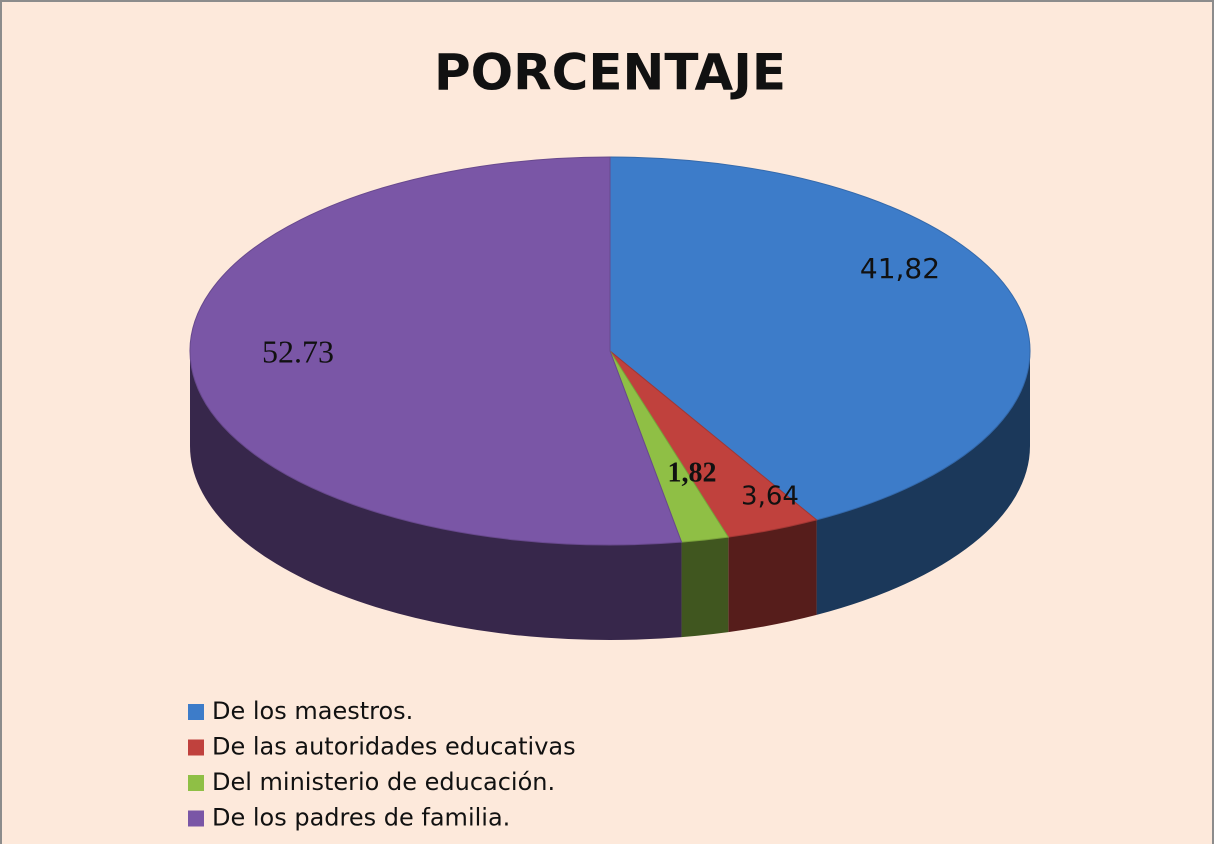 The height and width of the screenshot is (844, 1214). Describe the element at coordinates (312, 711) in the screenshot. I see `legend-label: De los maestros.` at that location.